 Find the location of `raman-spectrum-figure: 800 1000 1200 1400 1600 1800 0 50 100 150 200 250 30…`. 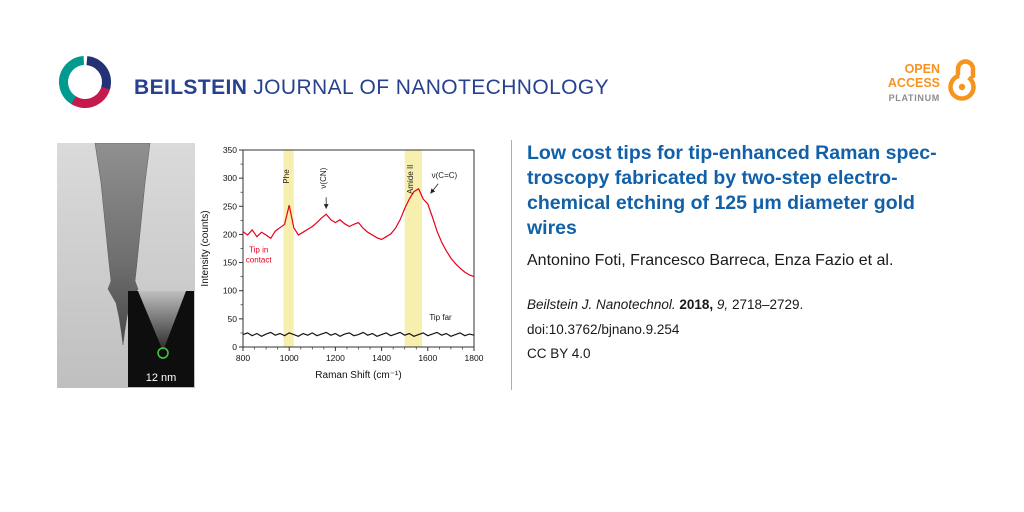

raman-spectrum-figure: 800 1000 1200 1400 1600 1800 0 50 100 150 200 250 30… is located at coordinates (340, 267).